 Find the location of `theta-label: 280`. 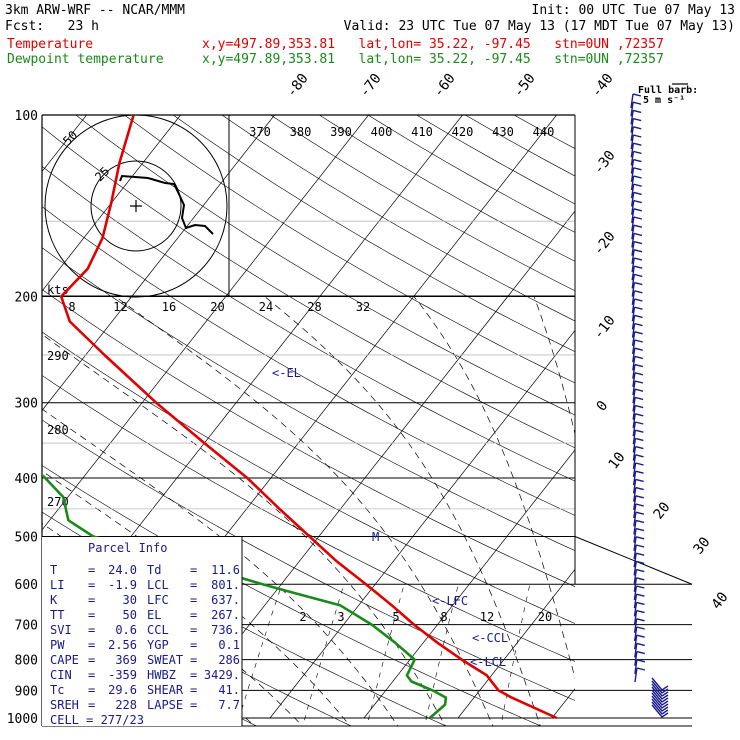

theta-label: 280 is located at coordinates (58, 430).